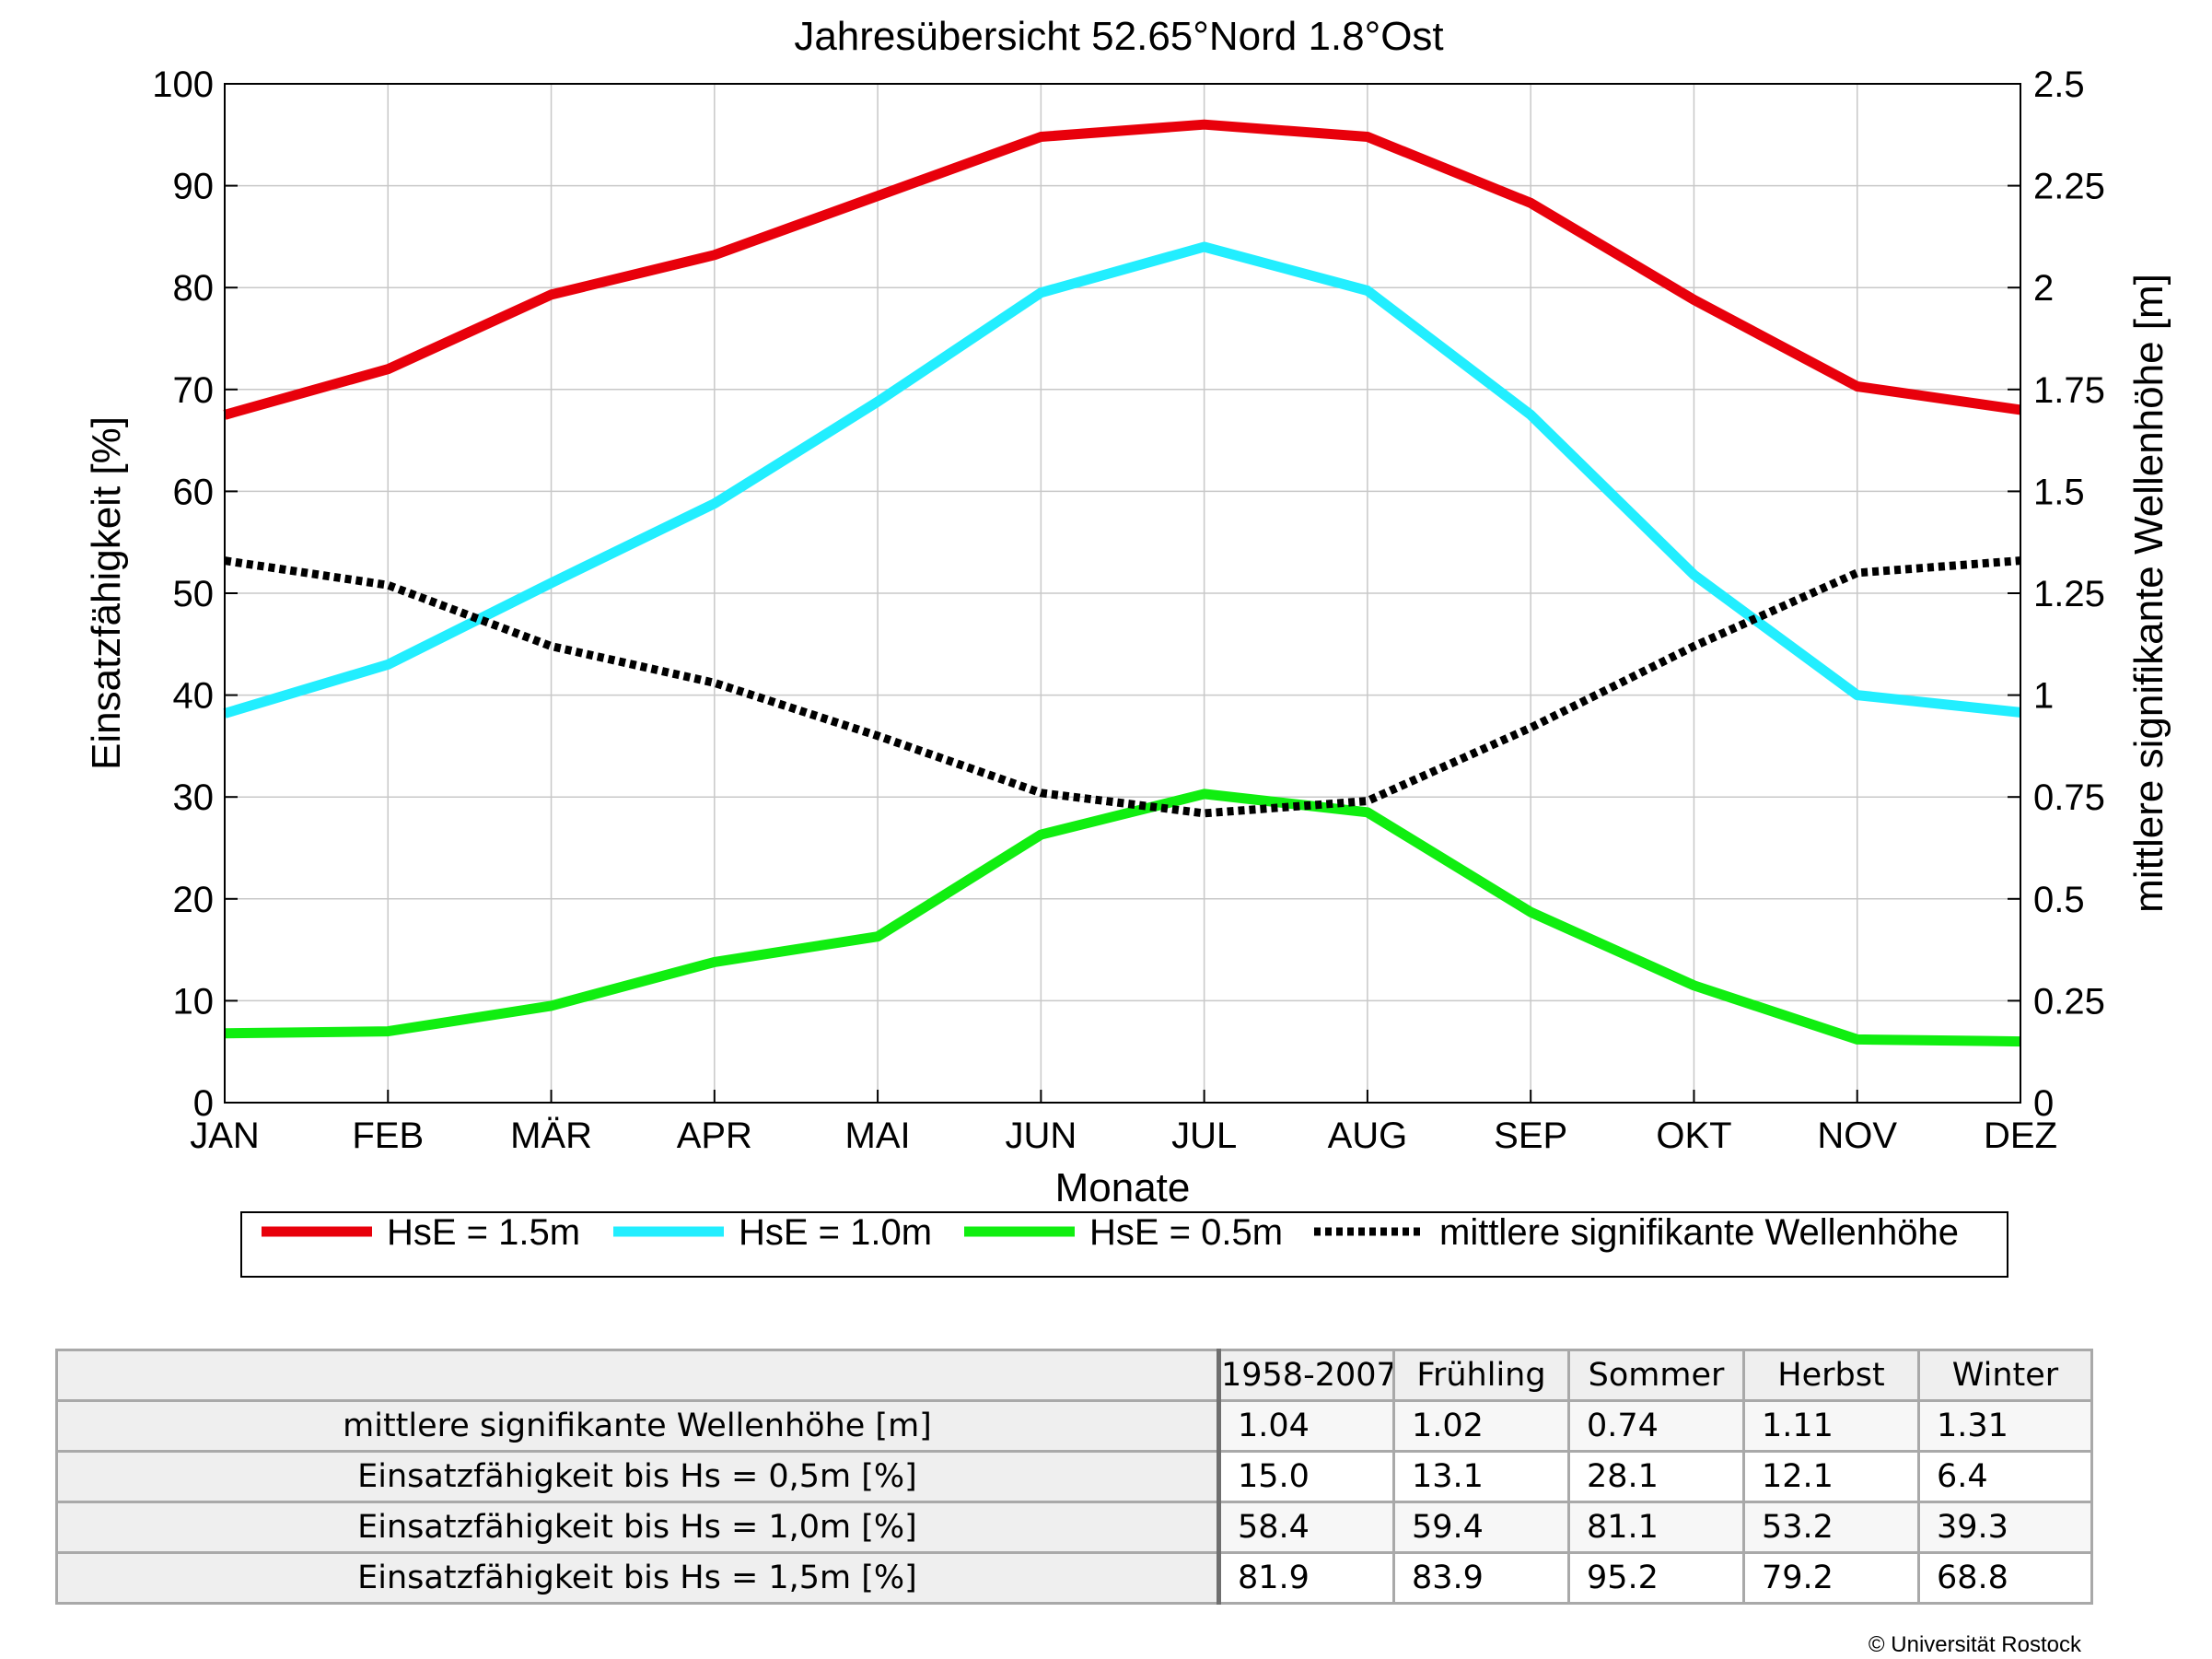  I want to click on y2-tick-label: 0.75, so click(2069, 797).